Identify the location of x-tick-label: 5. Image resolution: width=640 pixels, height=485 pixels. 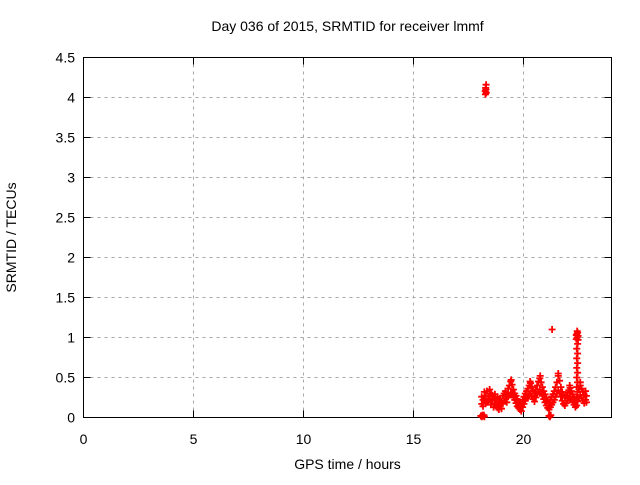
(194, 439).